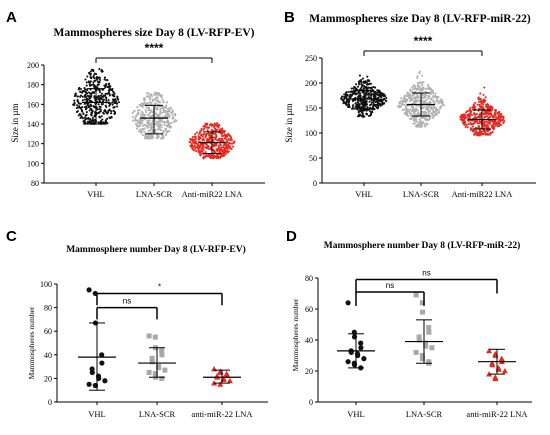 This screenshot has height=435, width=550. What do you see at coordinates (311, 402) in the screenshot?
I see `y-tick-label: 0` at bounding box center [311, 402].